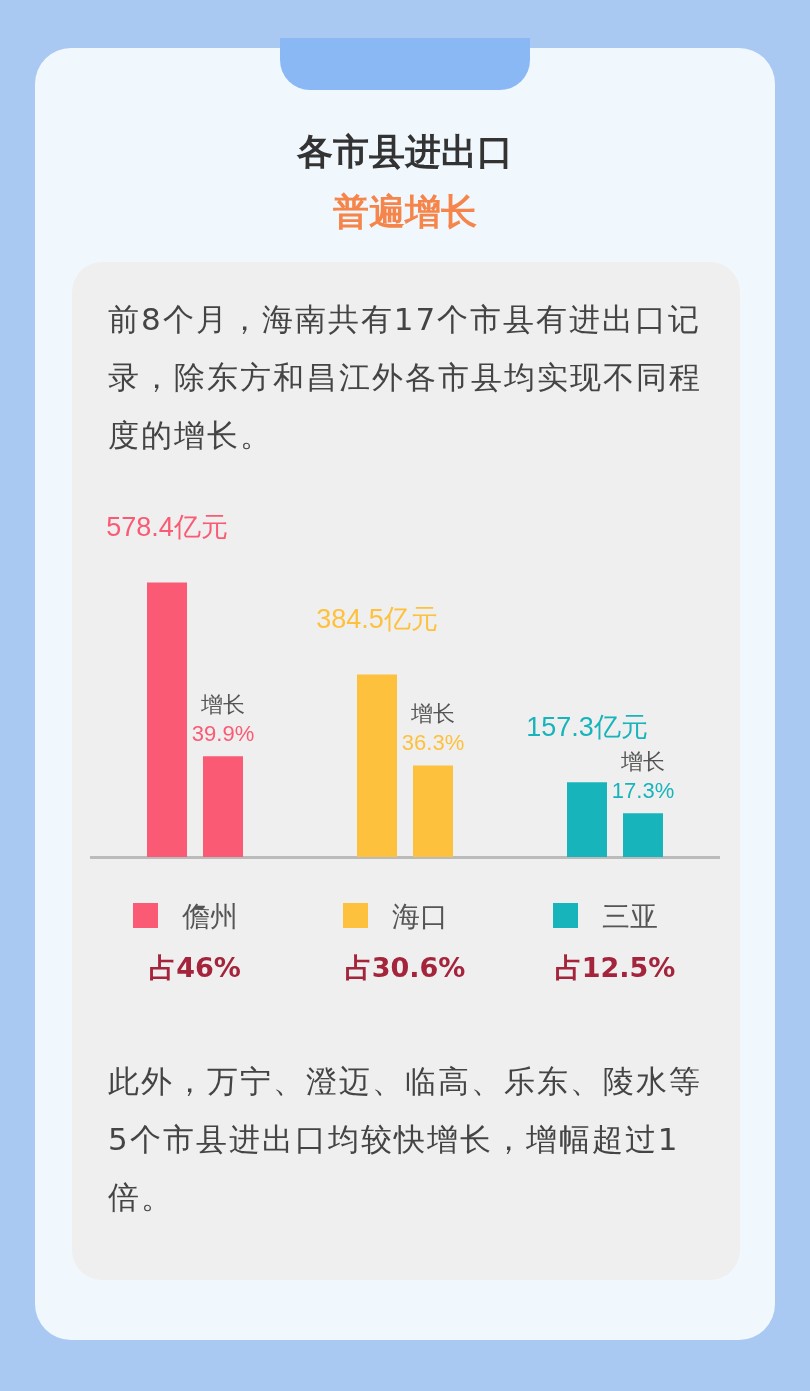  Describe the element at coordinates (587, 727) in the screenshot. I see `data-label: 157.3亿元` at that location.